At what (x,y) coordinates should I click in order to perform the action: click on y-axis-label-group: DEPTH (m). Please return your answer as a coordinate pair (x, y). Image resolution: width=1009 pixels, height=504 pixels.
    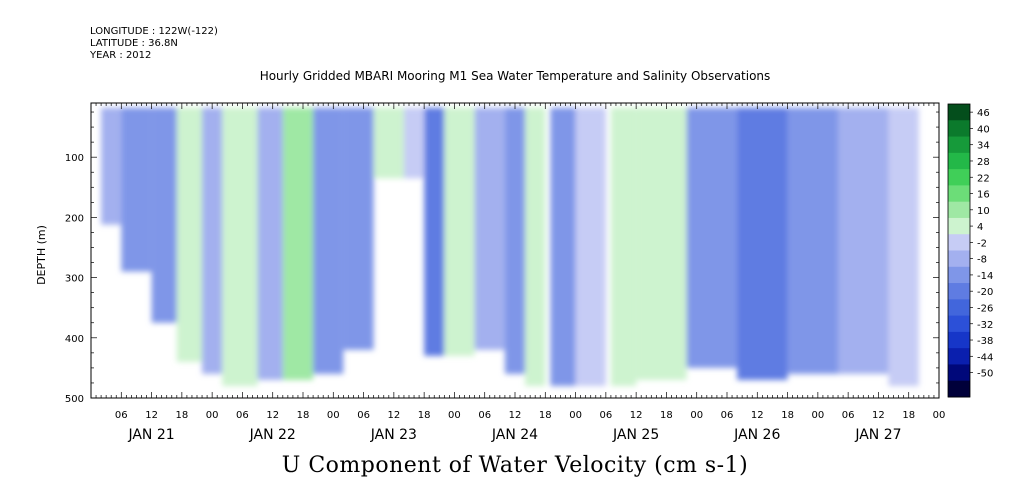
    Looking at the image, I should click on (41, 255).